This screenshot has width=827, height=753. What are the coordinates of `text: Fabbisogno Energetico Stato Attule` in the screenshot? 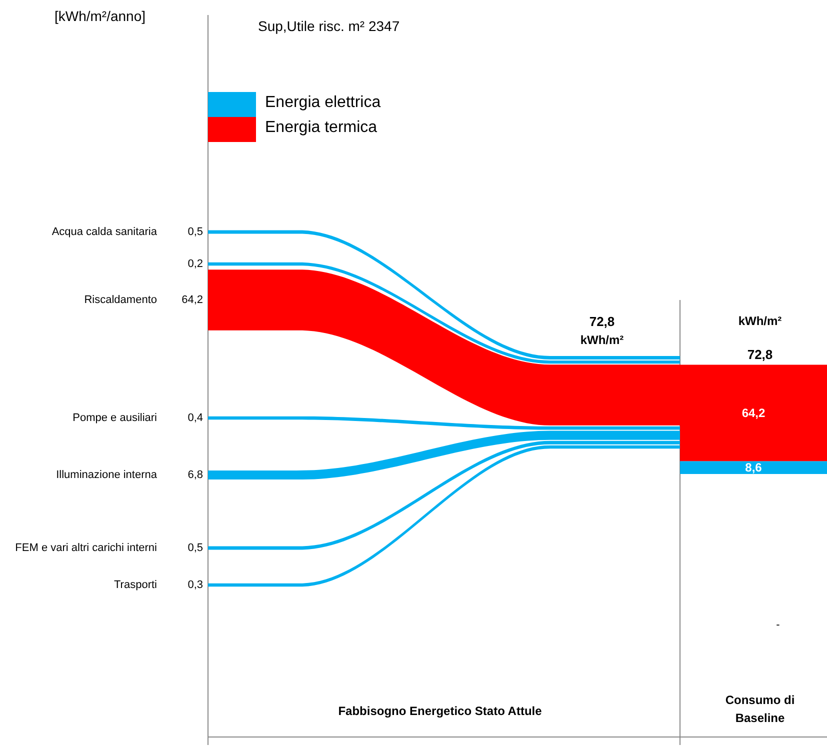 It's located at (440, 711).